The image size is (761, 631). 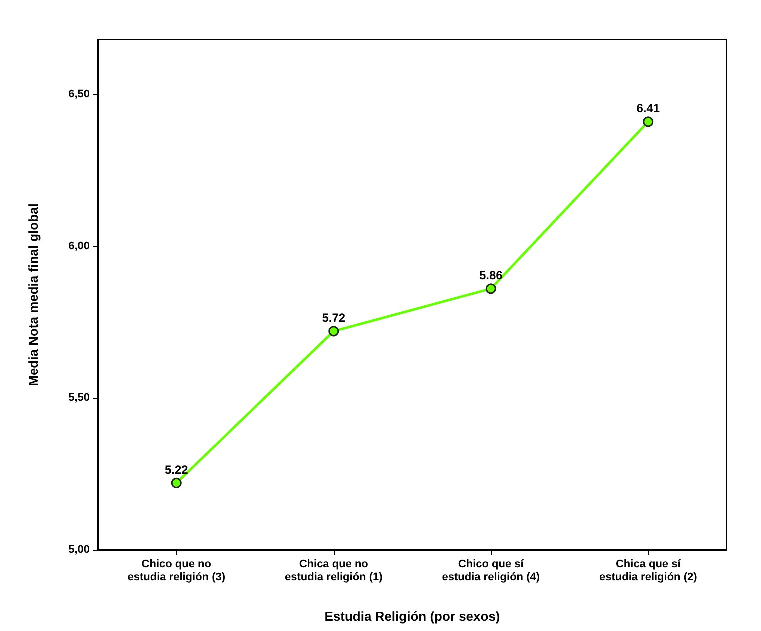 What do you see at coordinates (177, 571) in the screenshot?
I see `x-tick-label: Chico que no estudia religión (3)` at bounding box center [177, 571].